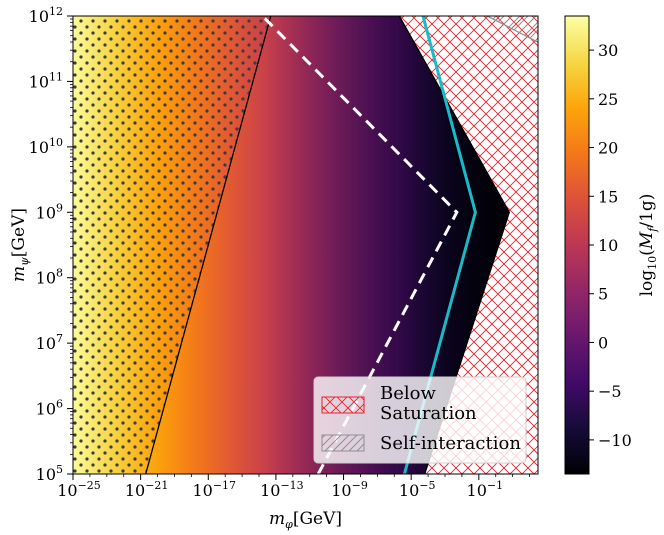  Describe the element at coordinates (408, 393) in the screenshot. I see `legend-label-below-saturation-line1: Below` at that location.